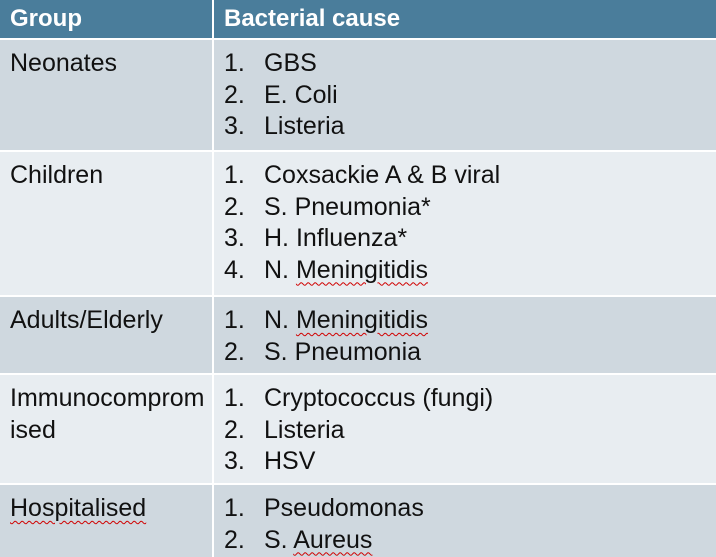 The image size is (716, 557). Describe the element at coordinates (379, 398) in the screenshot. I see `cause-text: Cryptococcus (fungi)` at that location.